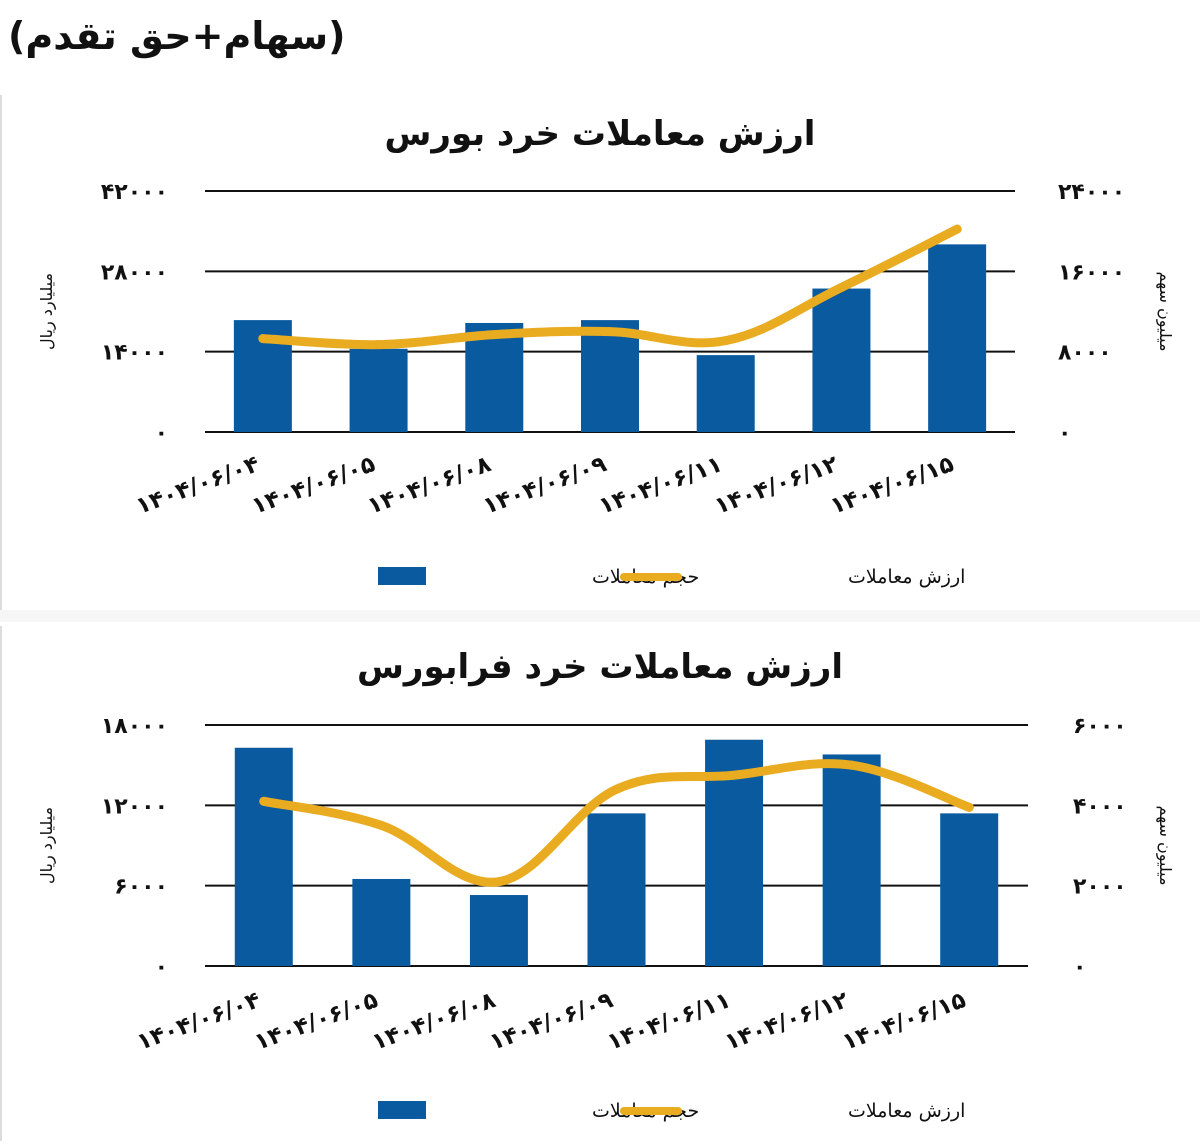  I want to click on chart-title: ارزش معاملات خرد بورس, so click(600, 134).